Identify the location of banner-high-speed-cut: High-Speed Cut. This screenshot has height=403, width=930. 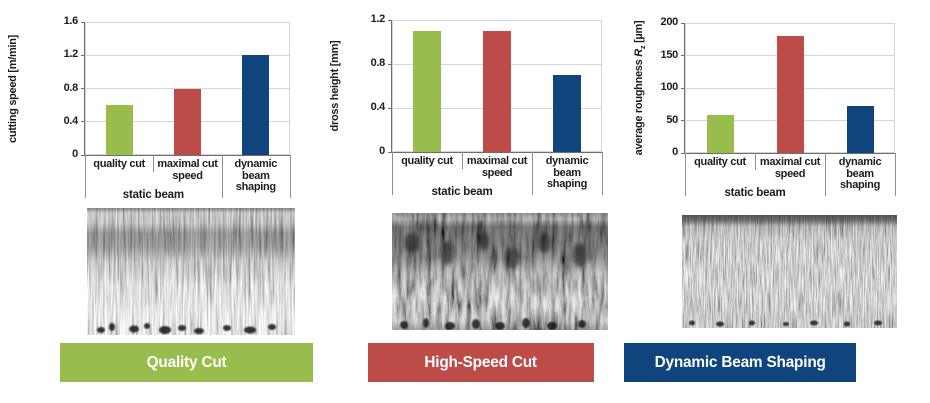
(481, 362).